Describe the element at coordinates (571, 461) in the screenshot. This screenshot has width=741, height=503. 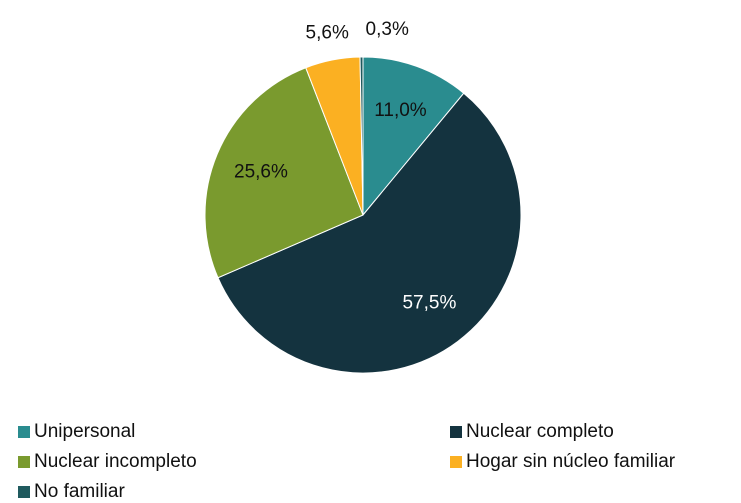
I see `legend-label: Hogar sin núcleo familiar` at that location.